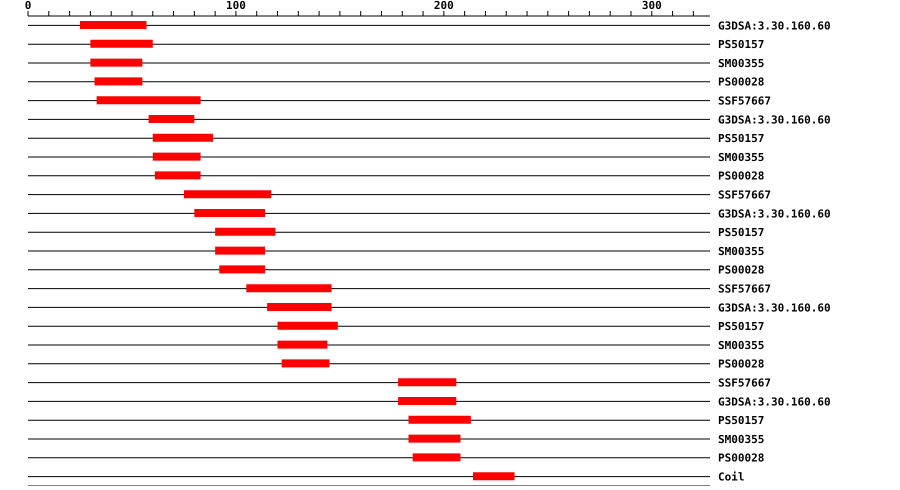 The image size is (900, 490). Describe the element at coordinates (444, 6) in the screenshot. I see `x-tick-label: 200` at that location.